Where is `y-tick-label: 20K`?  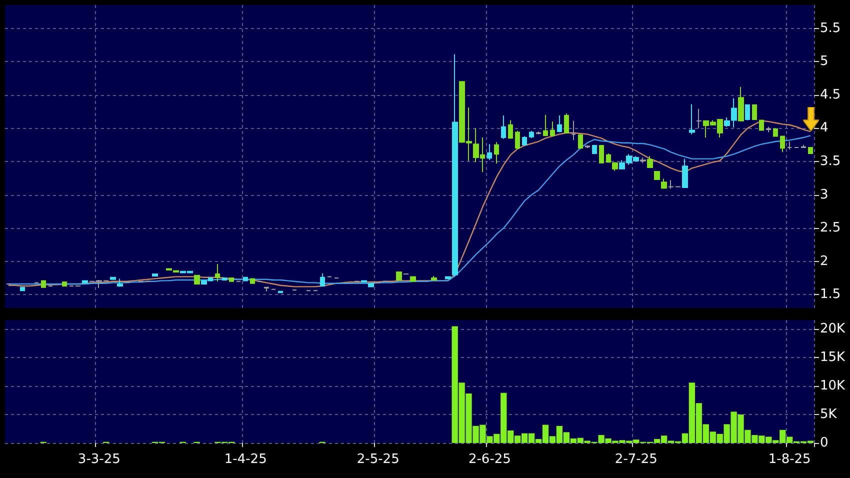
y-tick-label: 20K is located at coordinates (833, 329).